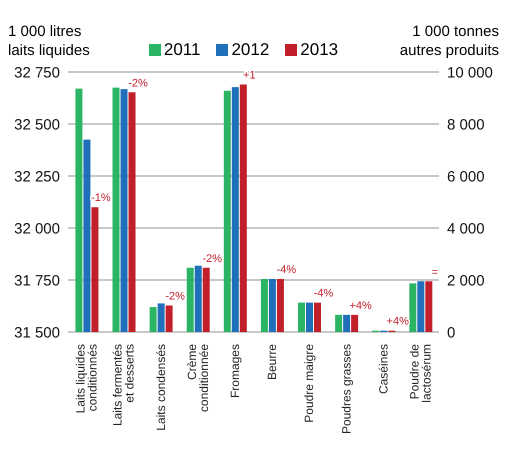 The height and width of the screenshot is (452, 507). What do you see at coordinates (319, 50) in the screenshot?
I see `legend-label: 2013` at bounding box center [319, 50].